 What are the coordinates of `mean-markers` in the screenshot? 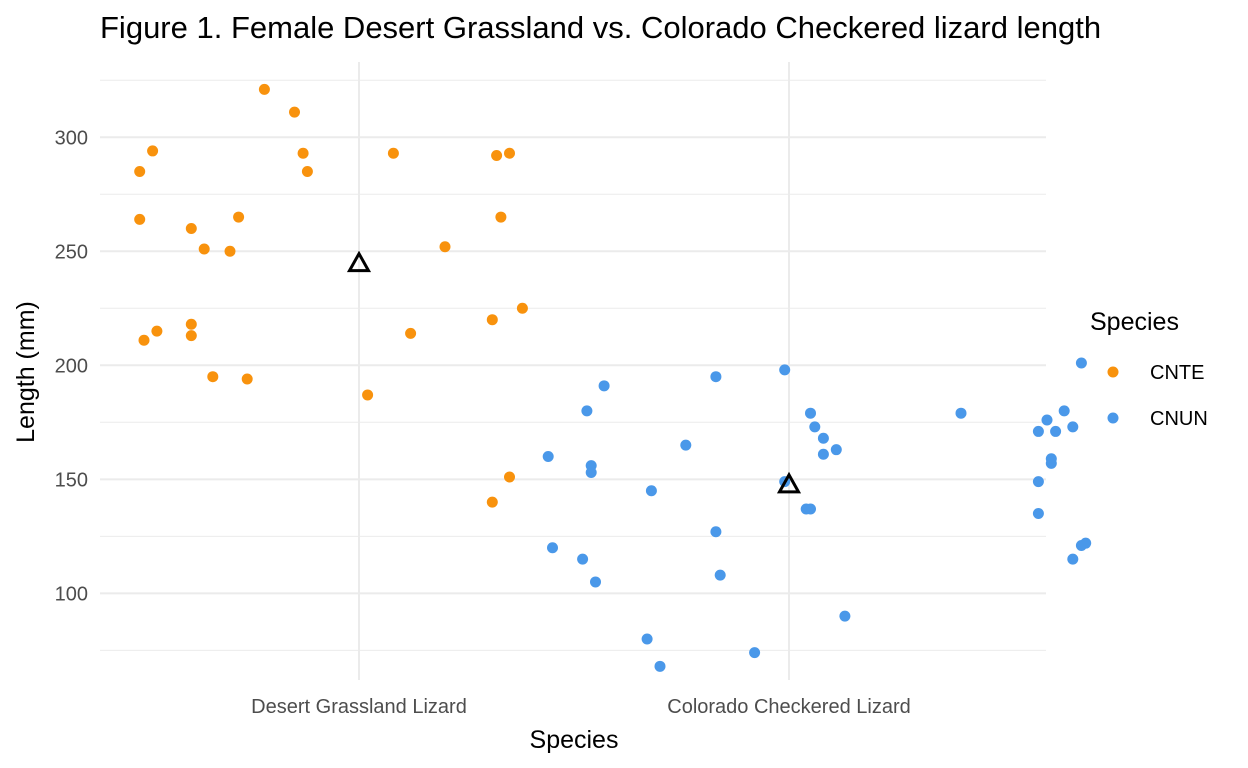 It's located at (574, 372).